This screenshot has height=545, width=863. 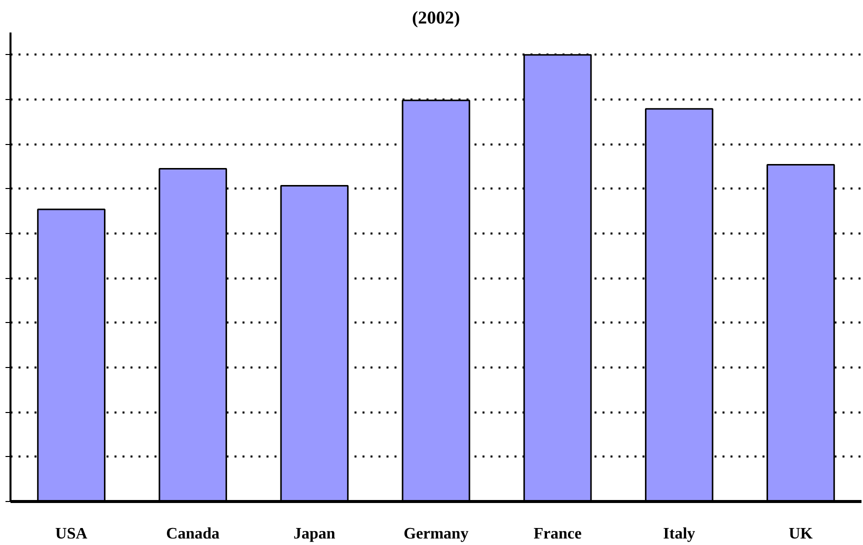 I want to click on x-tick-label: Italy, so click(x=679, y=534).